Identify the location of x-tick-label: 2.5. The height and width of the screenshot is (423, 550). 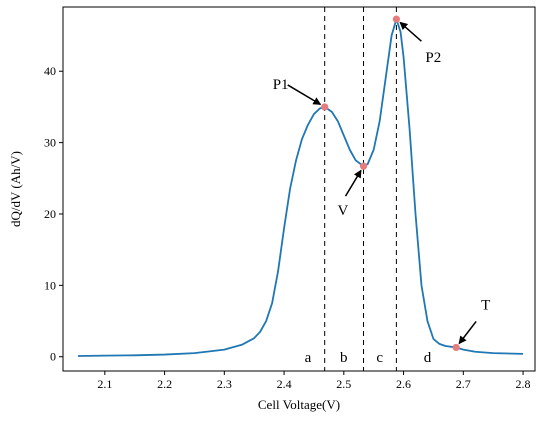
(343, 384).